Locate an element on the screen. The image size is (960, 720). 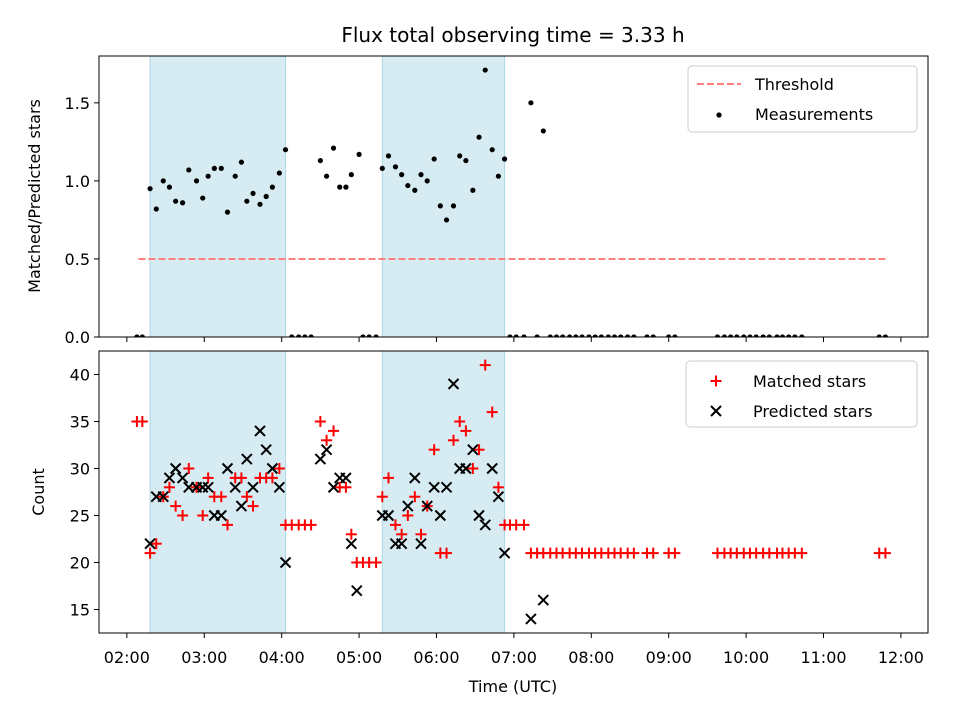
legend-predicted-stars-swatch is located at coordinates (716, 411).